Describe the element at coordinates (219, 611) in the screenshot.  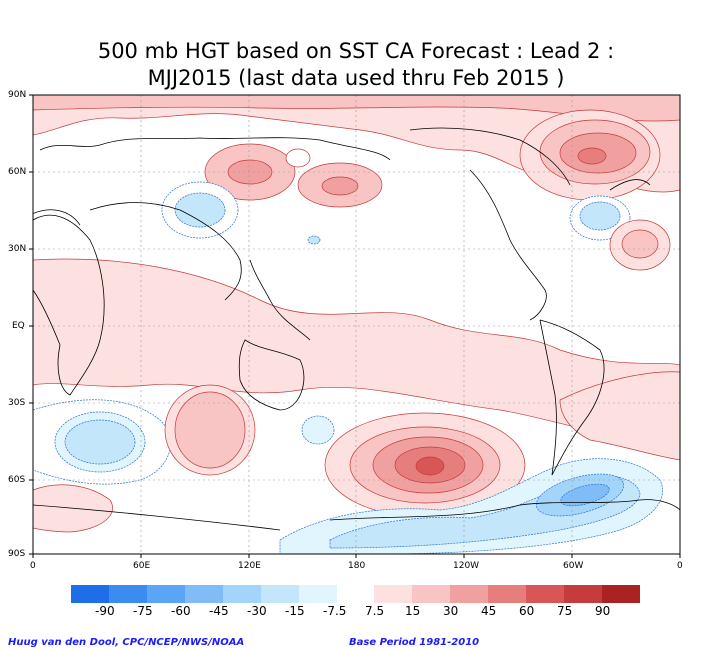
I see `colorbar-label: -45` at that location.